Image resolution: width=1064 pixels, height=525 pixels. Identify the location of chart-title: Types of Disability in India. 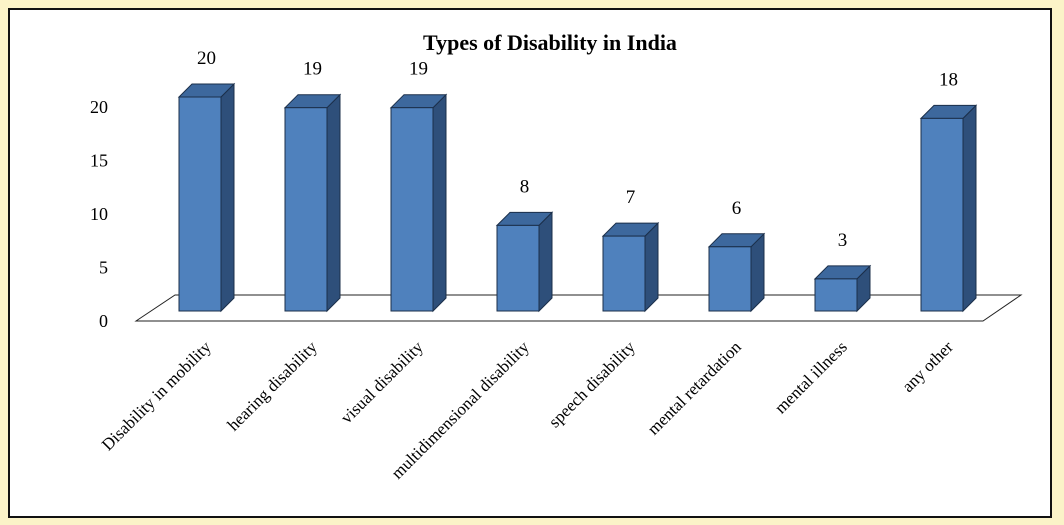
(550, 42).